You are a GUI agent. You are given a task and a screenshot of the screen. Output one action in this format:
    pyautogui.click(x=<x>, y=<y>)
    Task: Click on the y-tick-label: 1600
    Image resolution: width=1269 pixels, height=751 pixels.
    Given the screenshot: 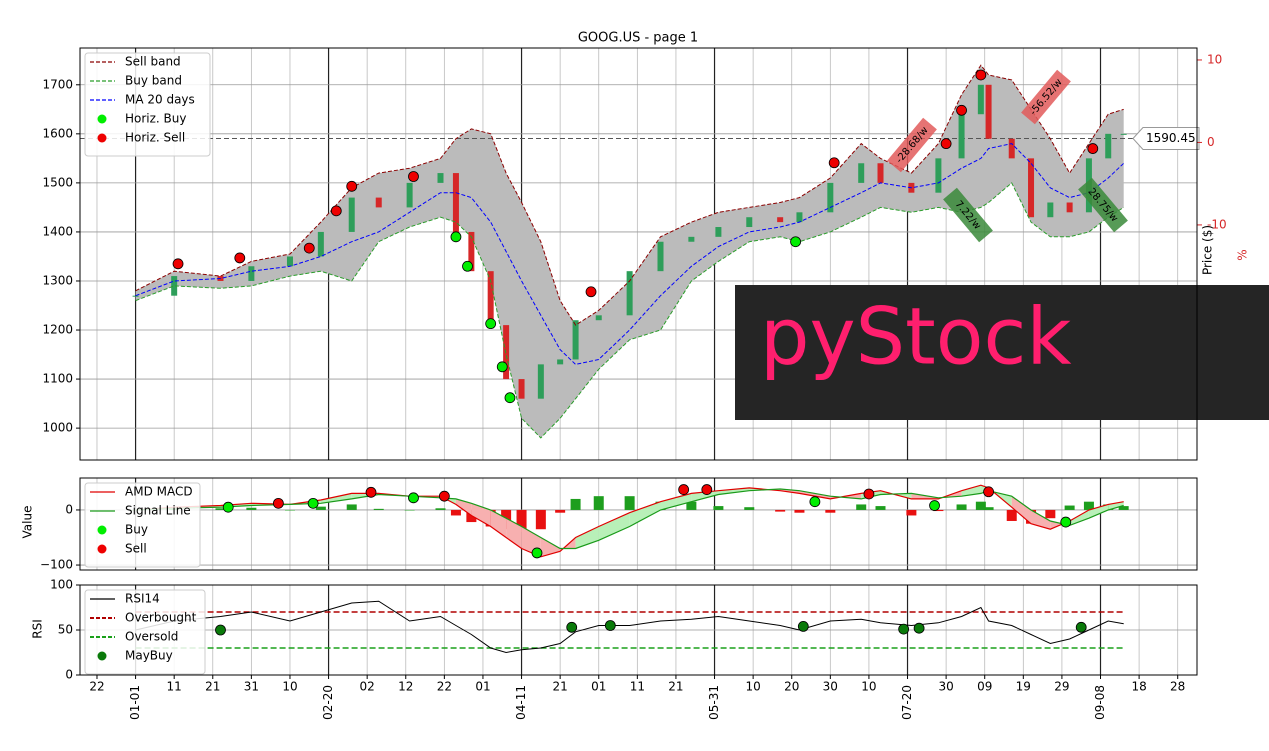 What is the action you would take?
    pyautogui.click(x=57, y=133)
    